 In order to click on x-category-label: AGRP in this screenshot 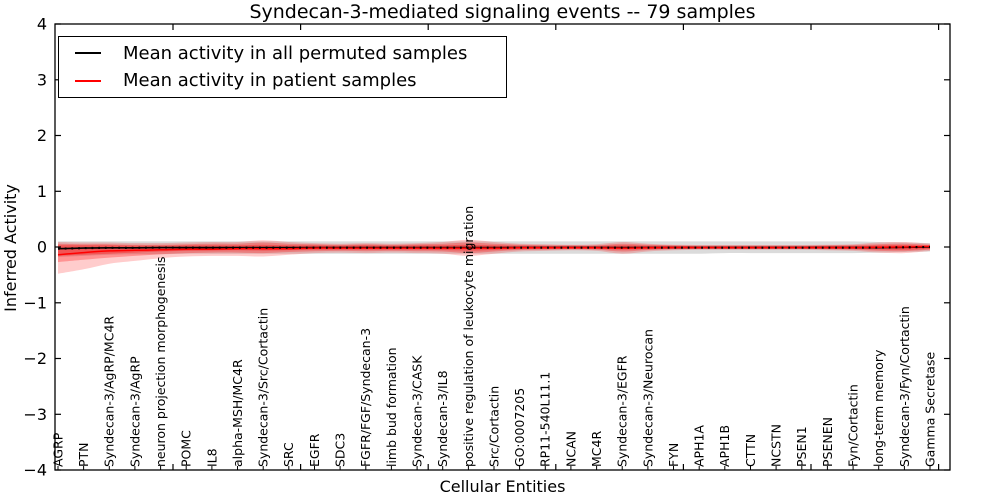, I will do `click(57, 449)`.